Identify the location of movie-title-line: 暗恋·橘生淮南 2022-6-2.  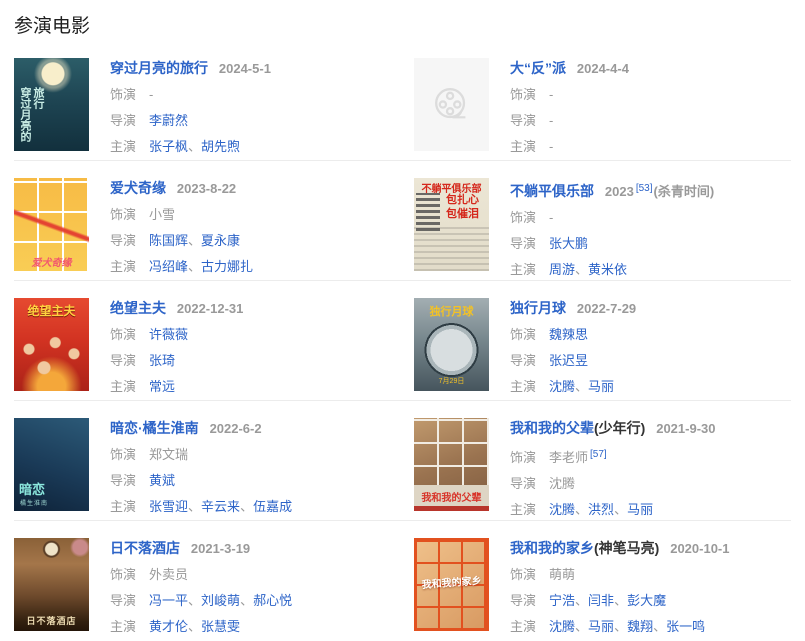
(262, 428).